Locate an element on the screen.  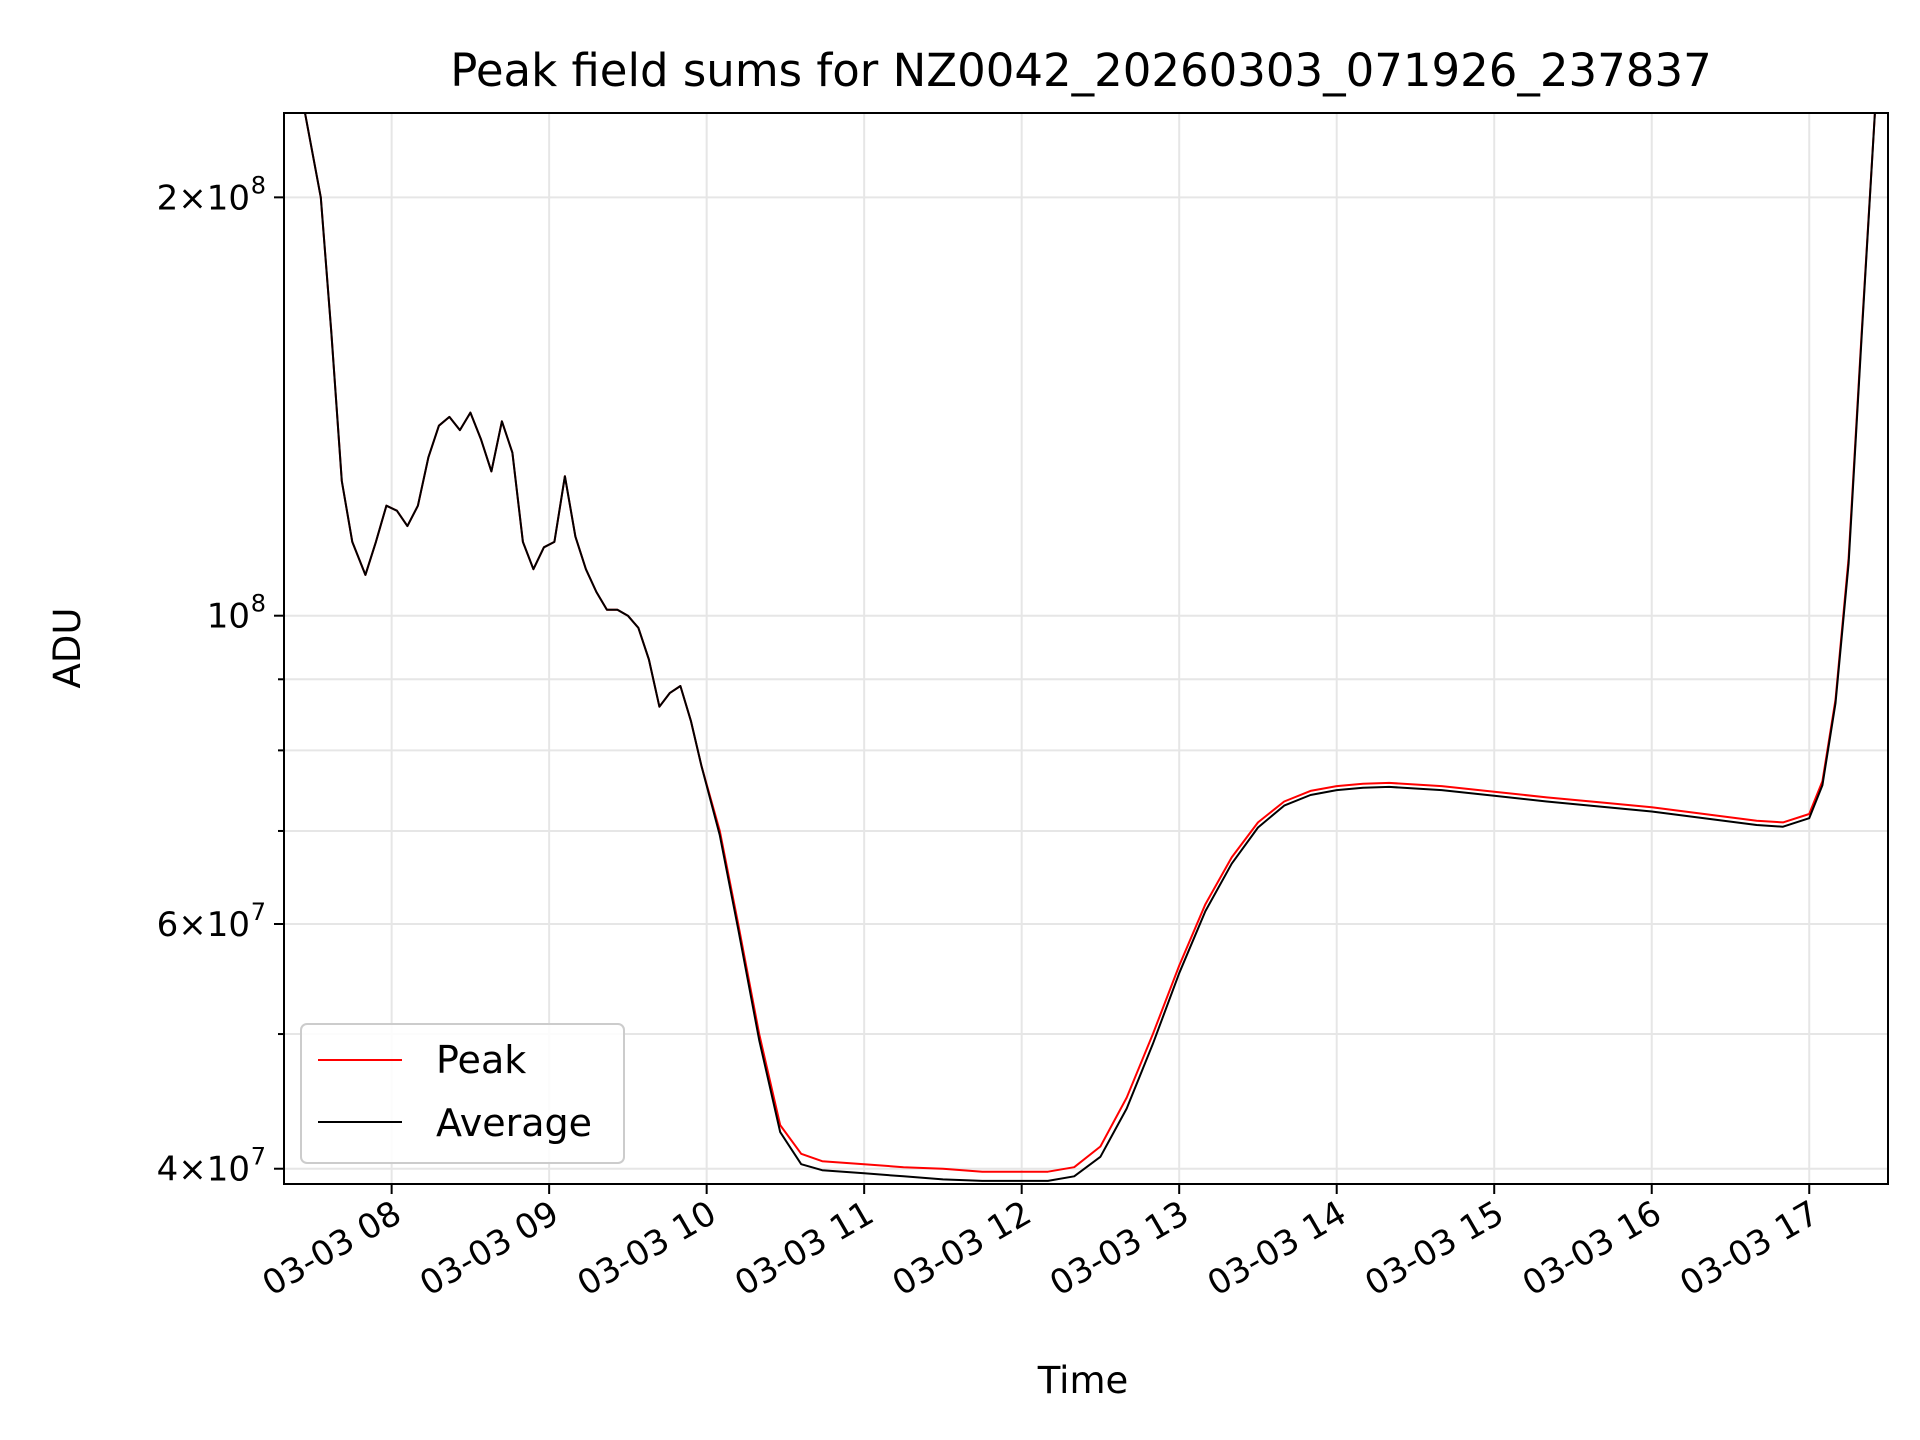
y-tick-base: 10 is located at coordinates (228, 617).